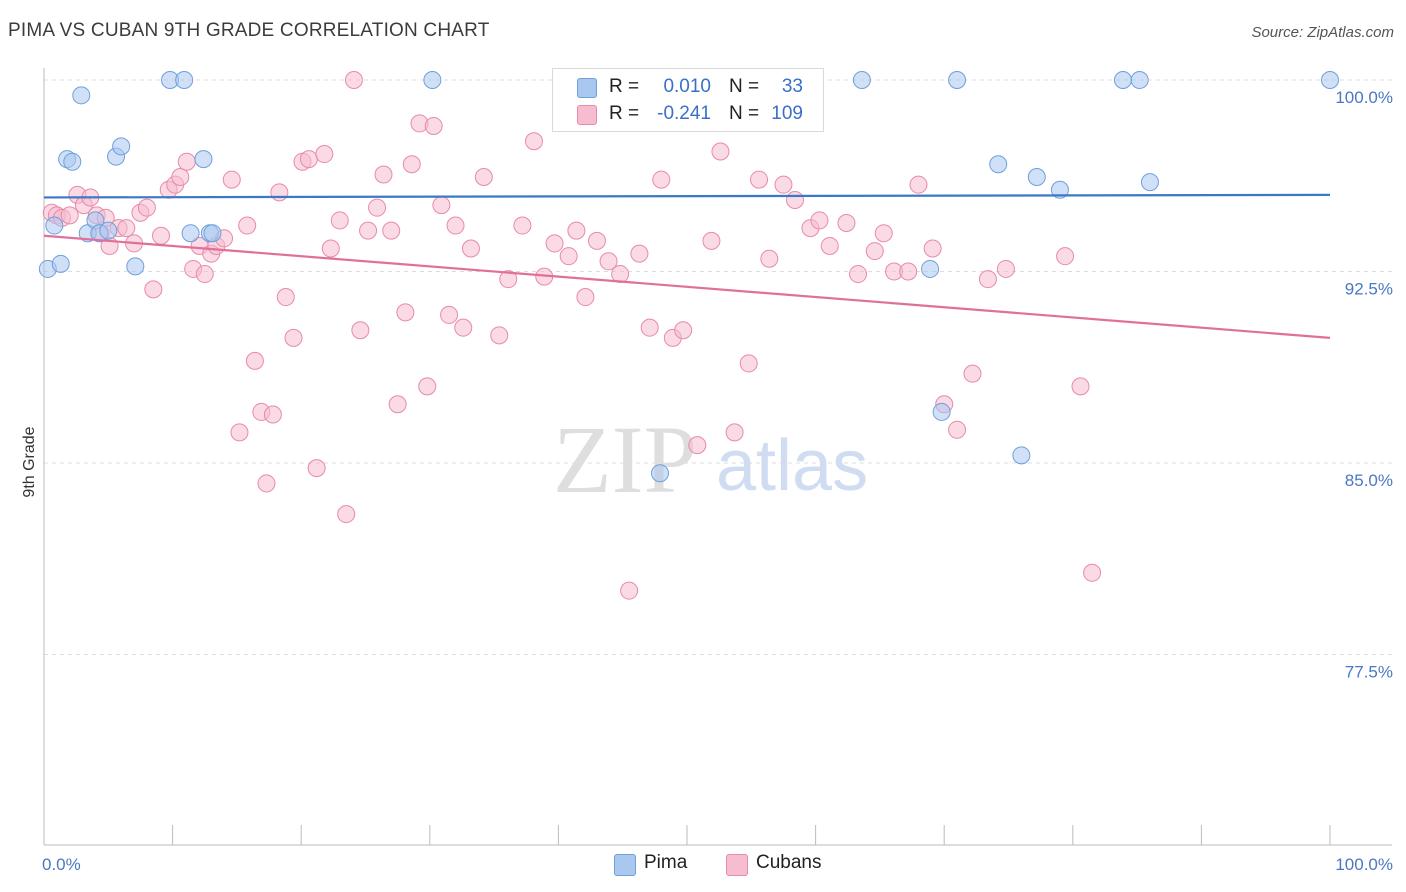 The width and height of the screenshot is (1406, 892). What do you see at coordinates (1369, 672) in the screenshot?
I see `y-tick-label: 77.5%` at bounding box center [1369, 672].